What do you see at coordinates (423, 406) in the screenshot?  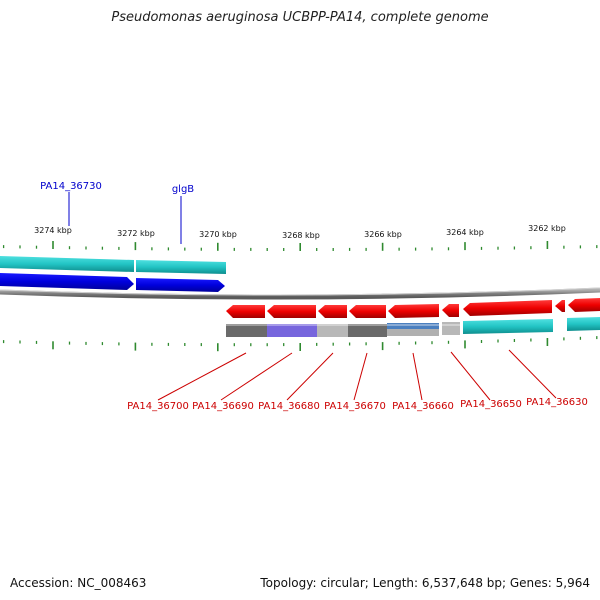 I see `gene-label-pa14-36660: PA14_36660` at bounding box center [423, 406].